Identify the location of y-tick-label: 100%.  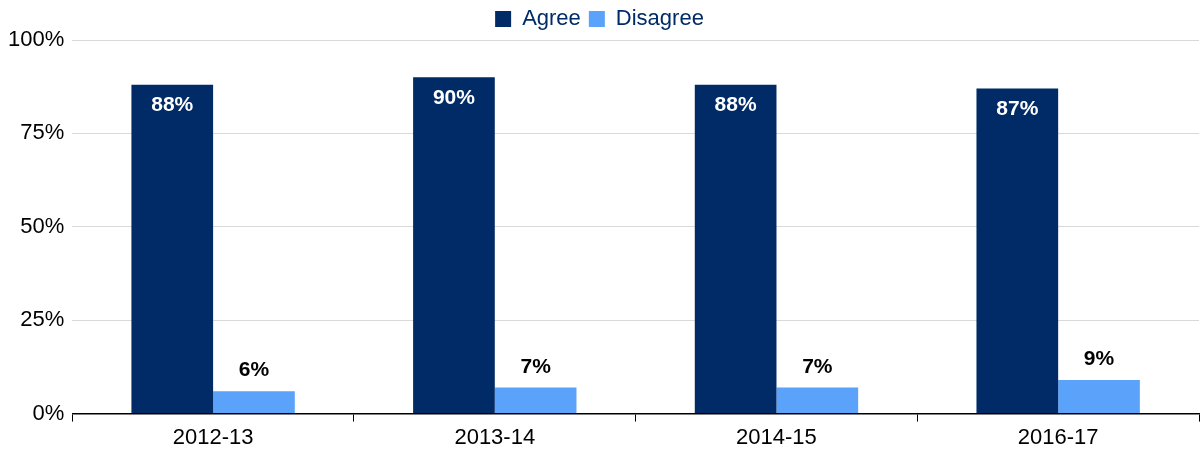
(36, 39).